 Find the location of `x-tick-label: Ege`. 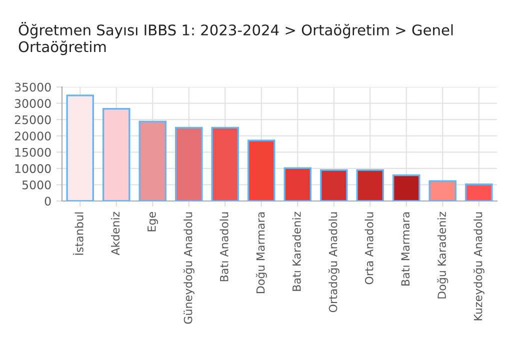

x-tick-label: Ege is located at coordinates (153, 222).